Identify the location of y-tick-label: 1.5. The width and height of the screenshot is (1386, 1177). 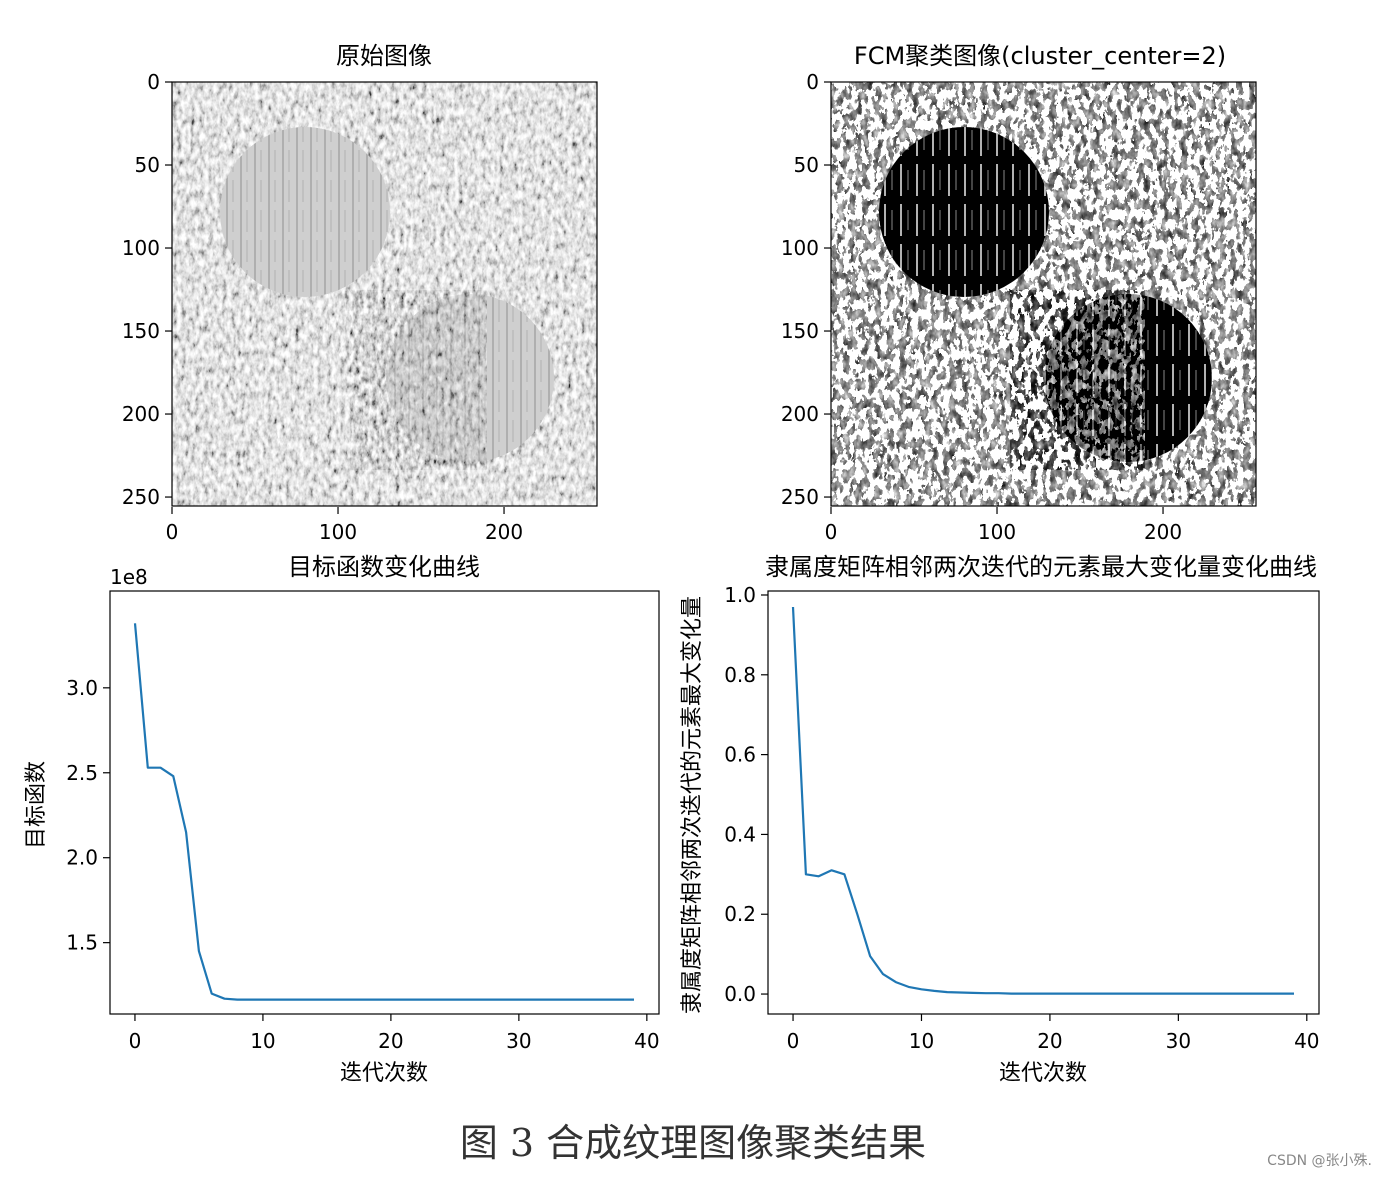
(82, 943).